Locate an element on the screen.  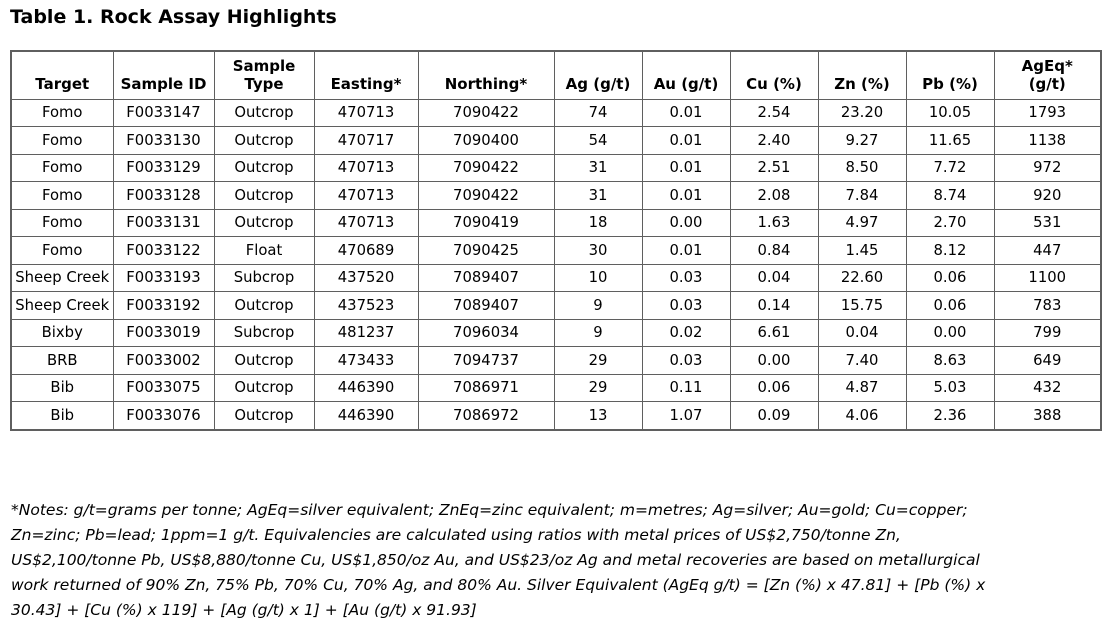
table-cell: Float is located at coordinates (264, 250).